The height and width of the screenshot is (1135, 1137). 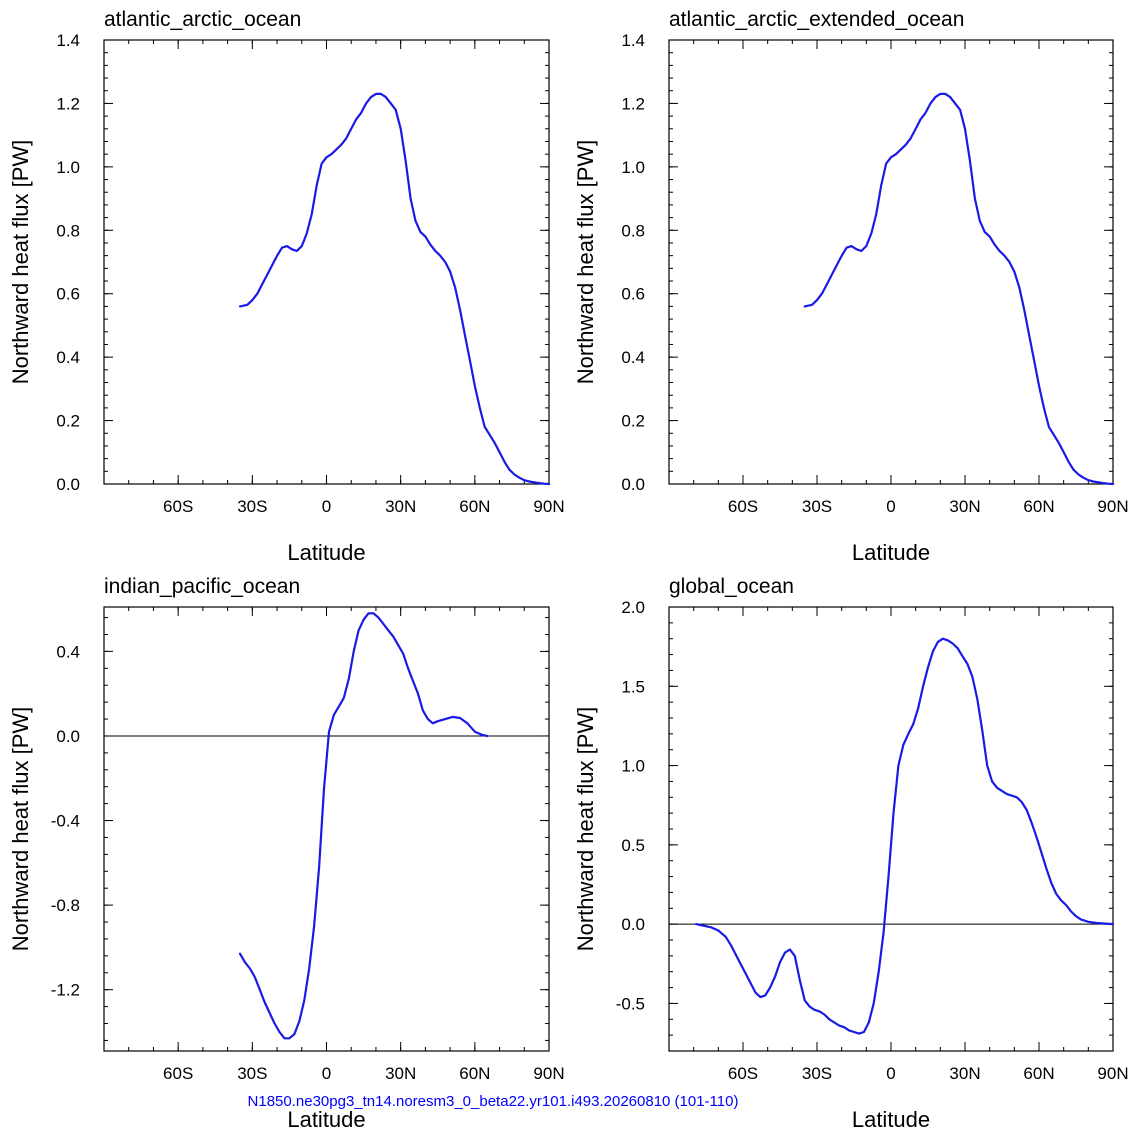 I want to click on y-tick-label: 0.5, so click(x=633, y=845).